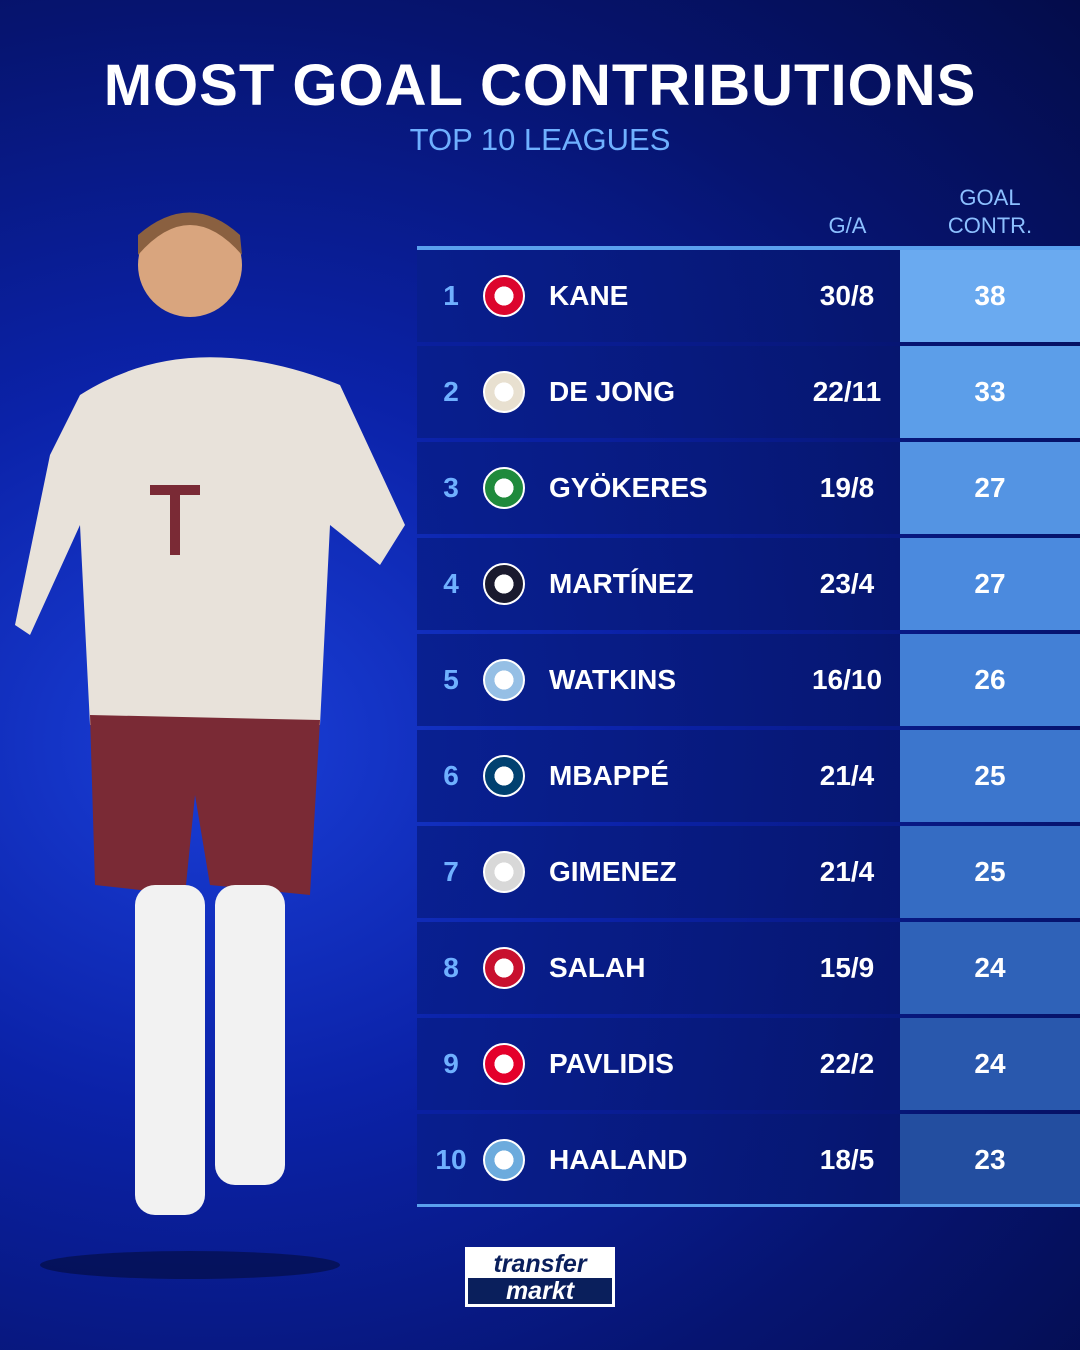 This screenshot has width=1080, height=1350. I want to click on player-name: HAALAND, so click(618, 1159).